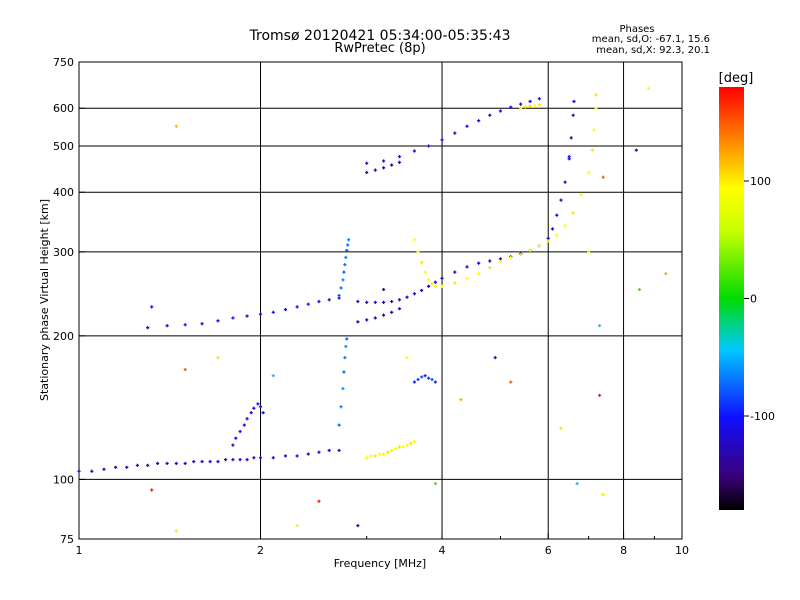  What do you see at coordinates (760, 181) in the screenshot?
I see `colorbar-tick-label: 100` at bounding box center [760, 181].